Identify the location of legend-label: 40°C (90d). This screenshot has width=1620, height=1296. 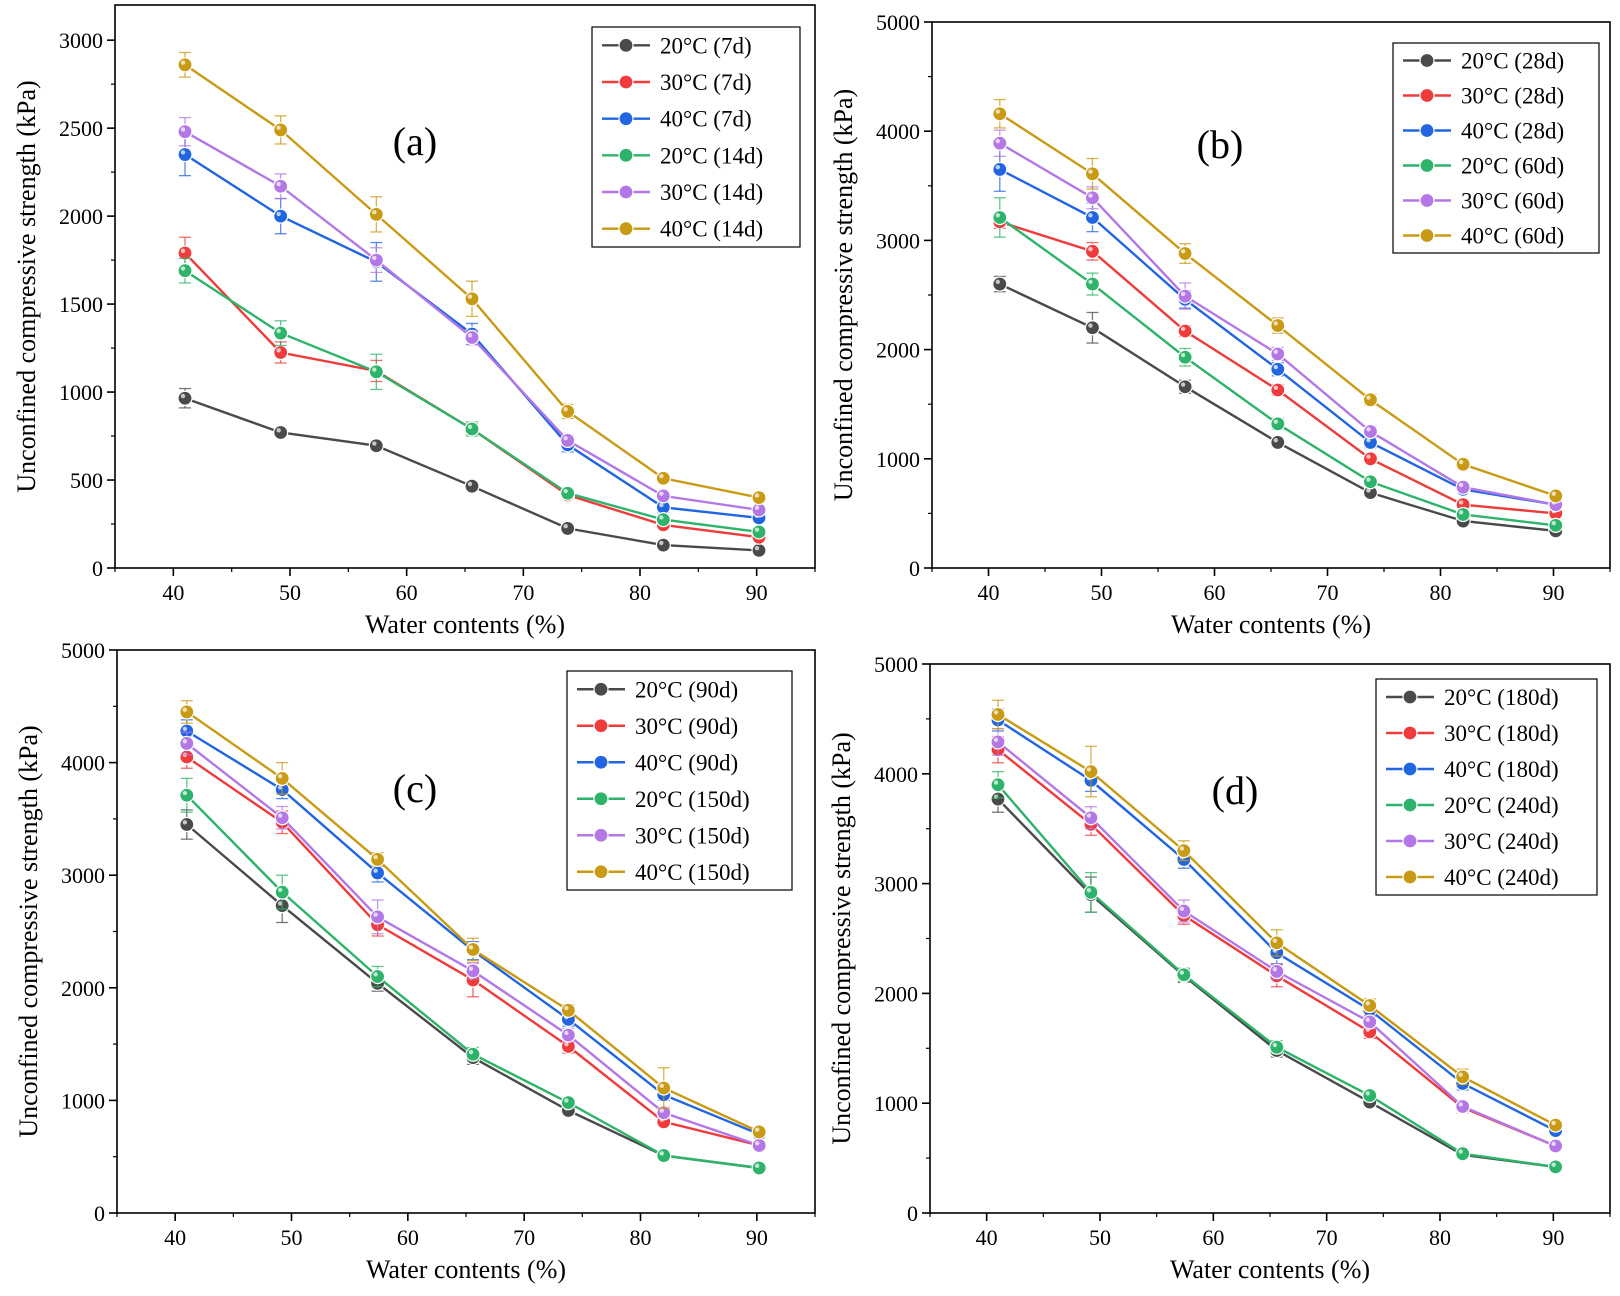
(686, 762).